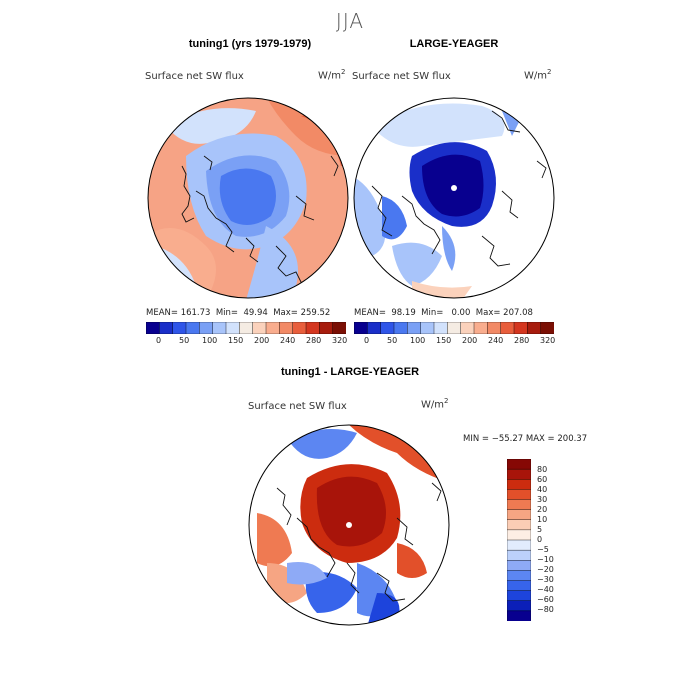  I want to click on panel2-colorbar-tick: 100, so click(418, 340).